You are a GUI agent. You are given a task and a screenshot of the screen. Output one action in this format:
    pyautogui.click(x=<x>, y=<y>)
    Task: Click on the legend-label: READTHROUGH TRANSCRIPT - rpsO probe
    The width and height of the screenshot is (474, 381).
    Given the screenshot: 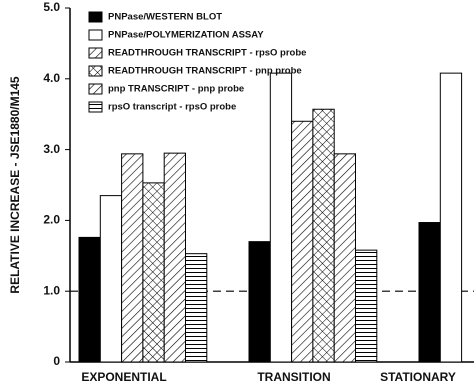 What is the action you would take?
    pyautogui.click(x=207, y=53)
    